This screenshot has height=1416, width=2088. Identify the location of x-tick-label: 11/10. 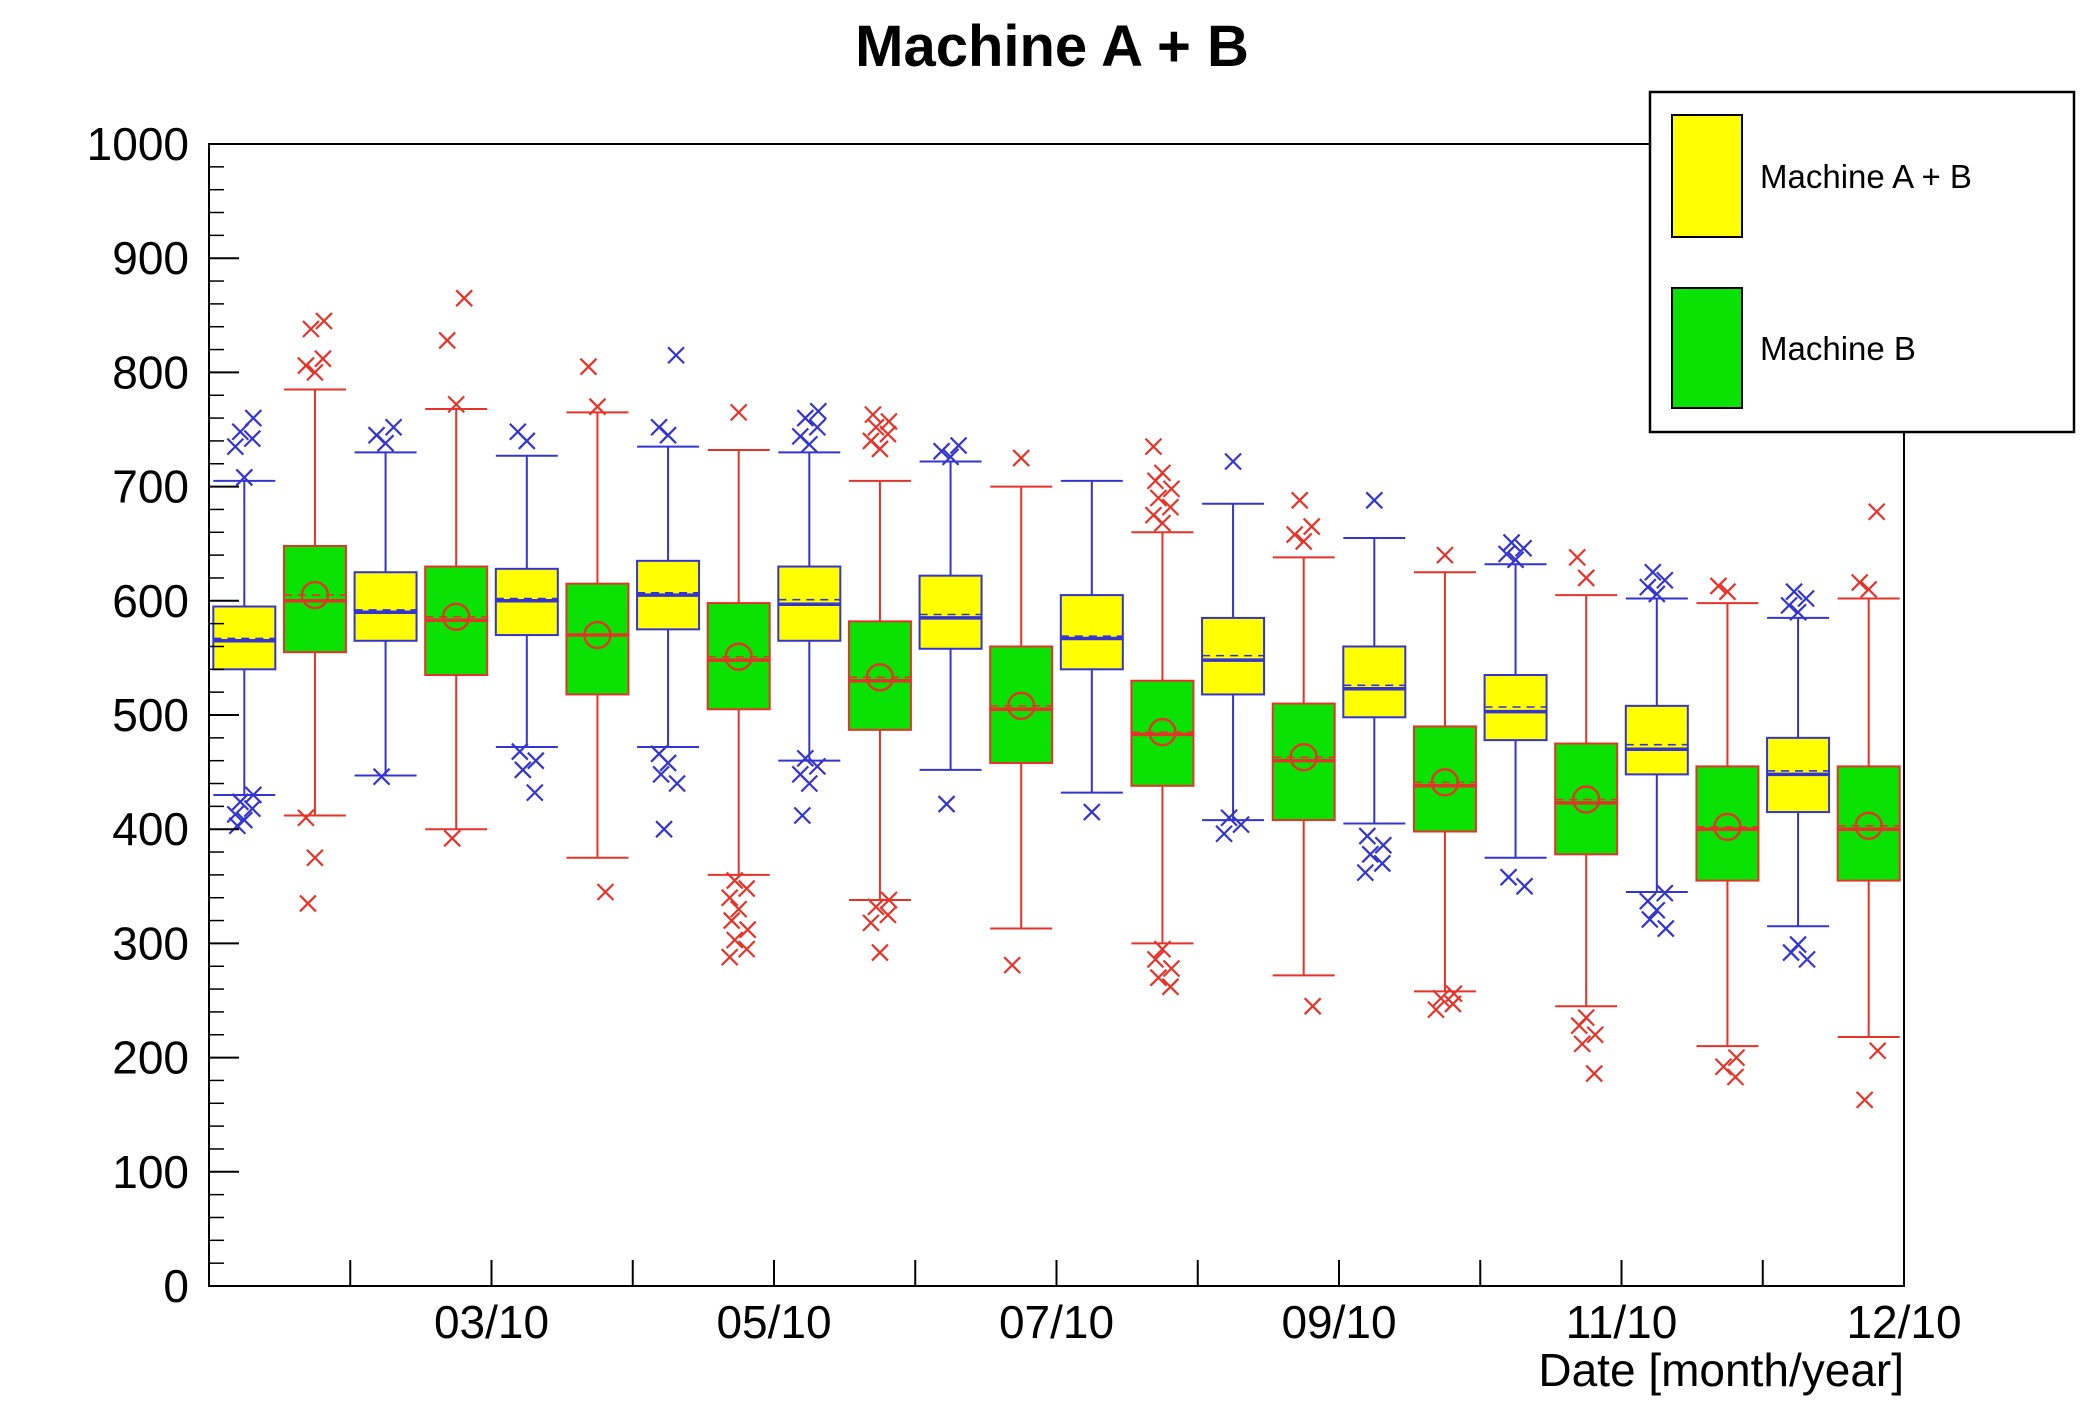
(1622, 1322).